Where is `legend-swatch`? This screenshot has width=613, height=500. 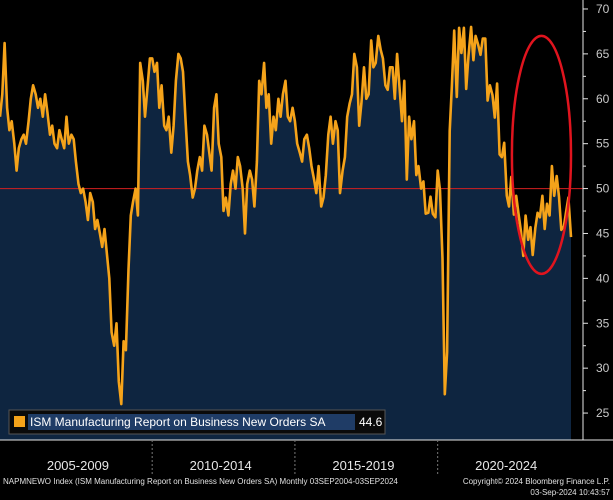 legend-swatch is located at coordinates (19, 421).